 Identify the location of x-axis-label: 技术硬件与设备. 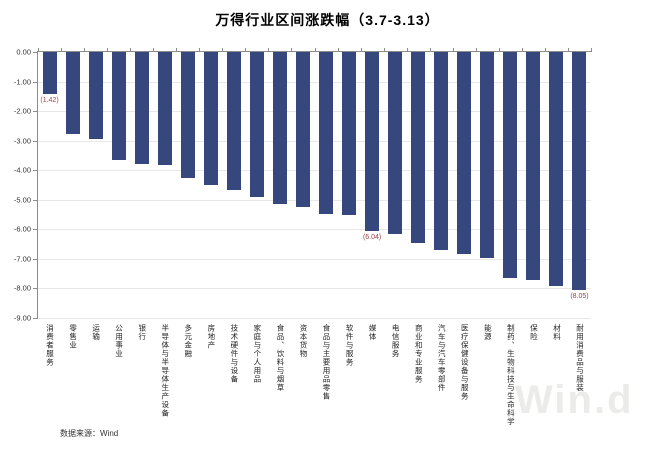
(234, 354).